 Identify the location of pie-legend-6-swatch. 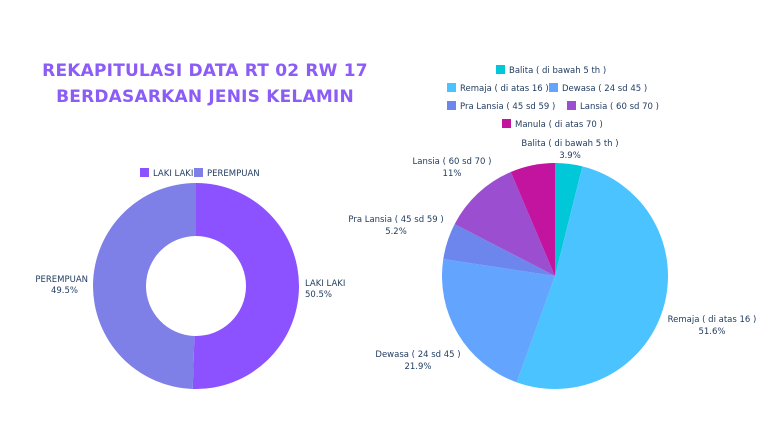
(506, 123).